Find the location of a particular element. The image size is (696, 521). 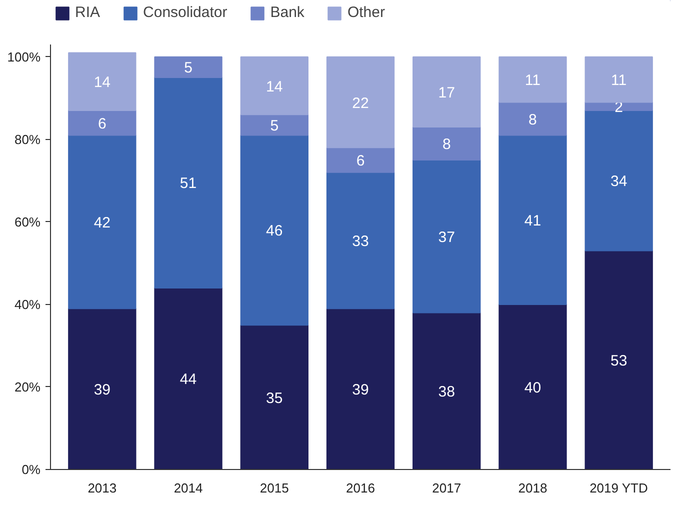

data-label: 33 is located at coordinates (360, 241).